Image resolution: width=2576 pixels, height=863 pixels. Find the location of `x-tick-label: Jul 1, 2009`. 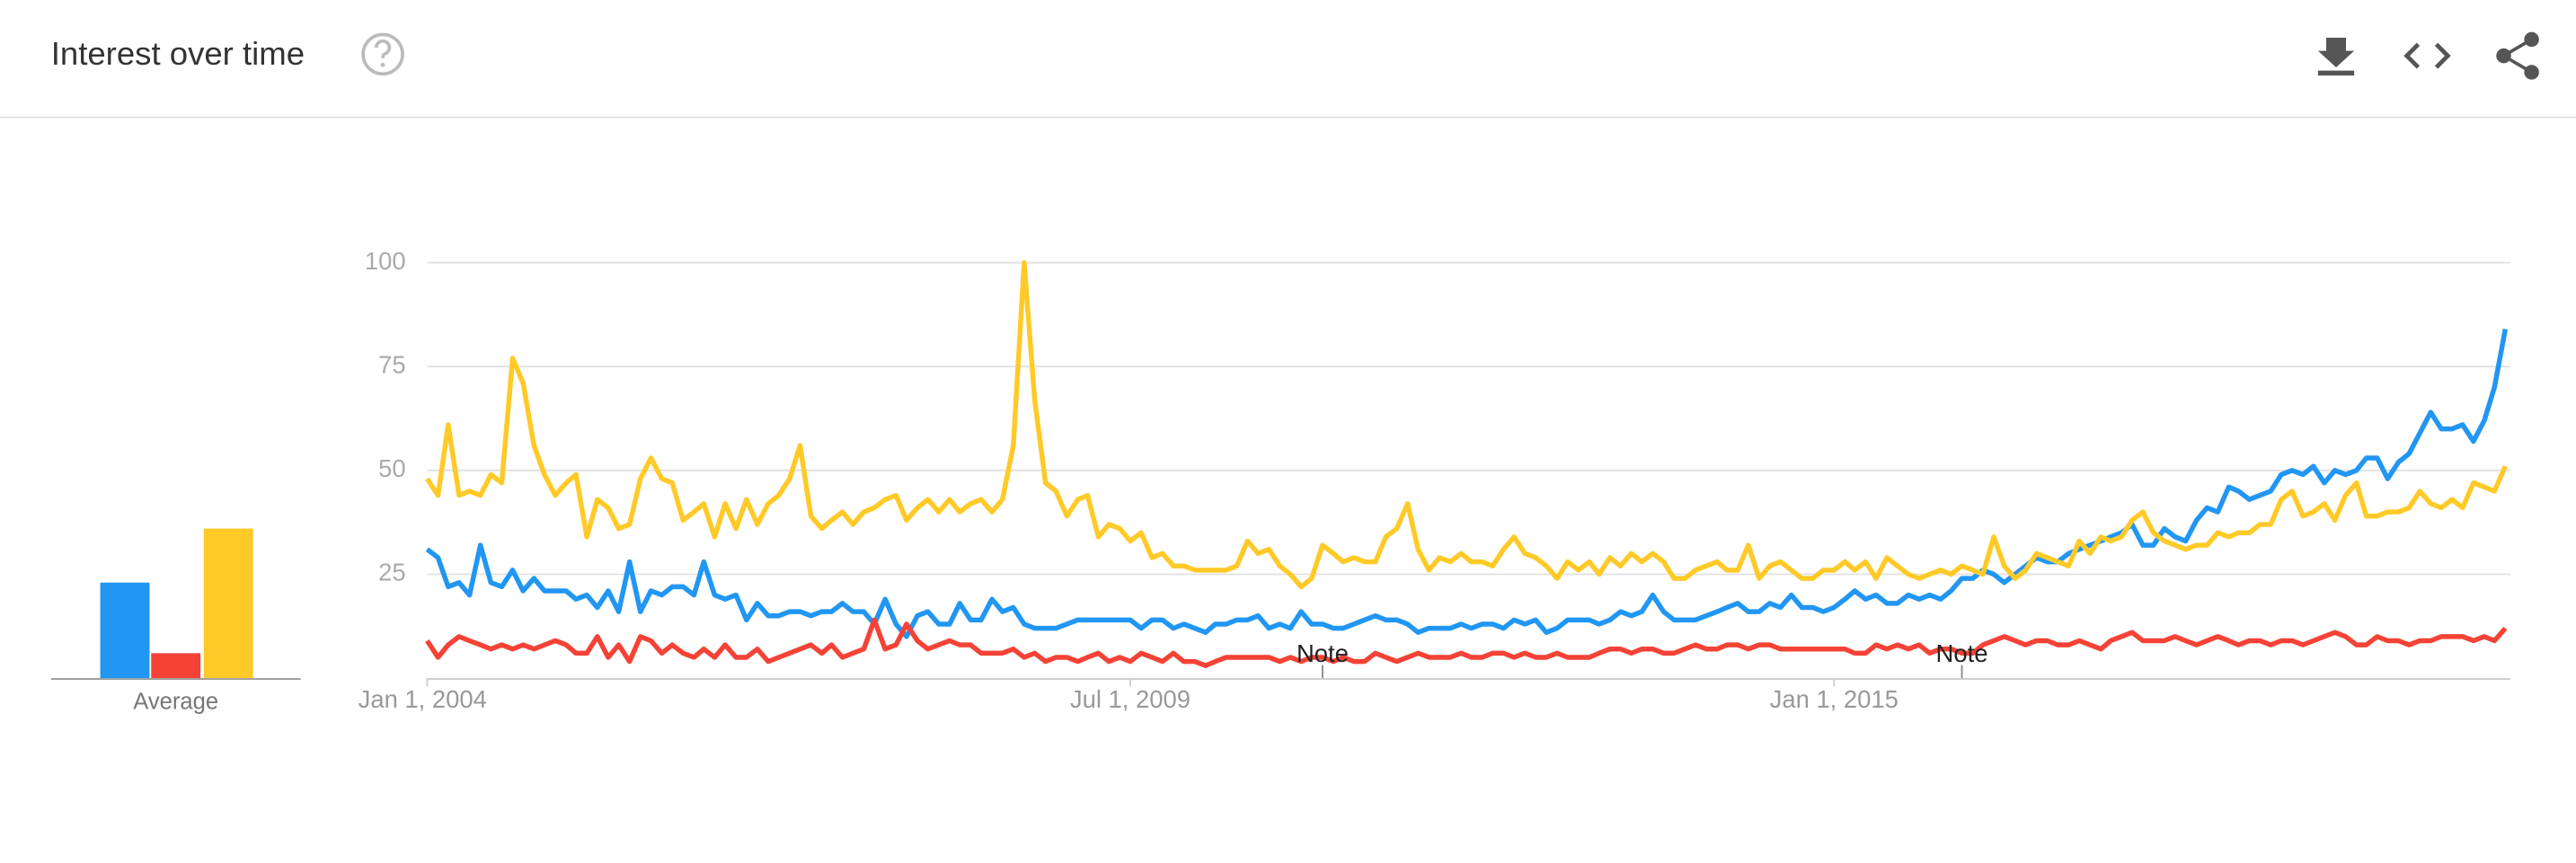

x-tick-label: Jul 1, 2009 is located at coordinates (1130, 699).